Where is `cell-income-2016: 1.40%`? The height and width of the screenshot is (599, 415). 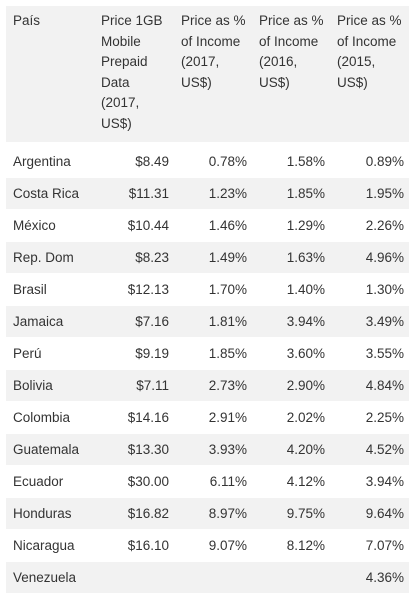 cell-income-2016: 1.40% is located at coordinates (291, 290).